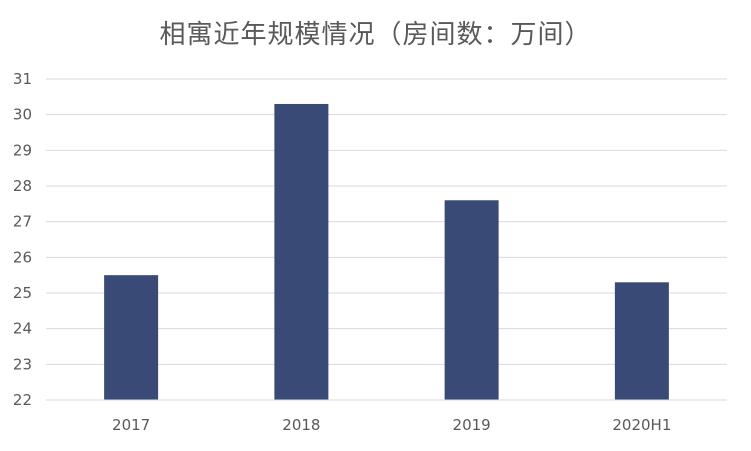 The width and height of the screenshot is (751, 451). What do you see at coordinates (22, 239) in the screenshot?
I see `y-axis-tick-labels: 22 23 24 25 26 27 28 29 30 31` at bounding box center [22, 239].